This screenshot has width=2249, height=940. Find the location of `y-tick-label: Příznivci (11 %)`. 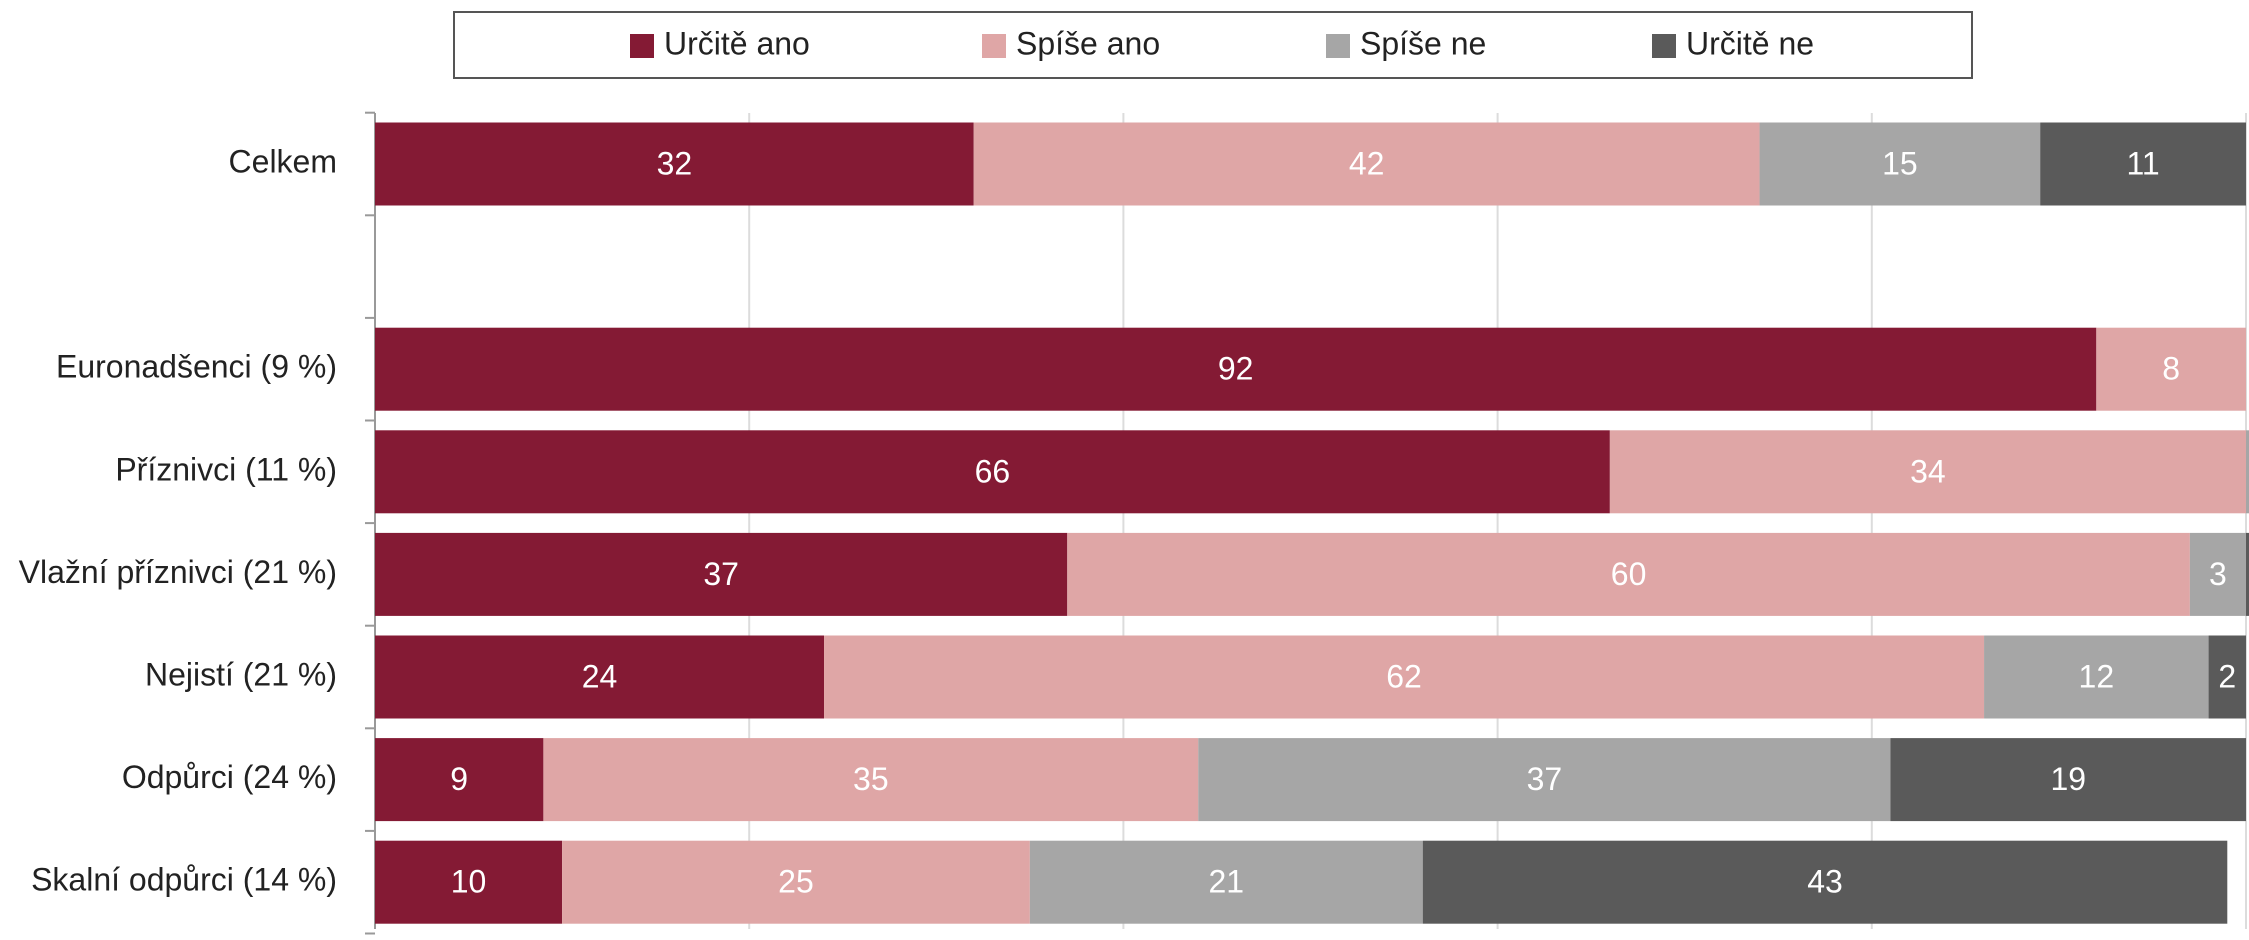

y-tick-label: Příznivci (11 %) is located at coordinates (226, 469).